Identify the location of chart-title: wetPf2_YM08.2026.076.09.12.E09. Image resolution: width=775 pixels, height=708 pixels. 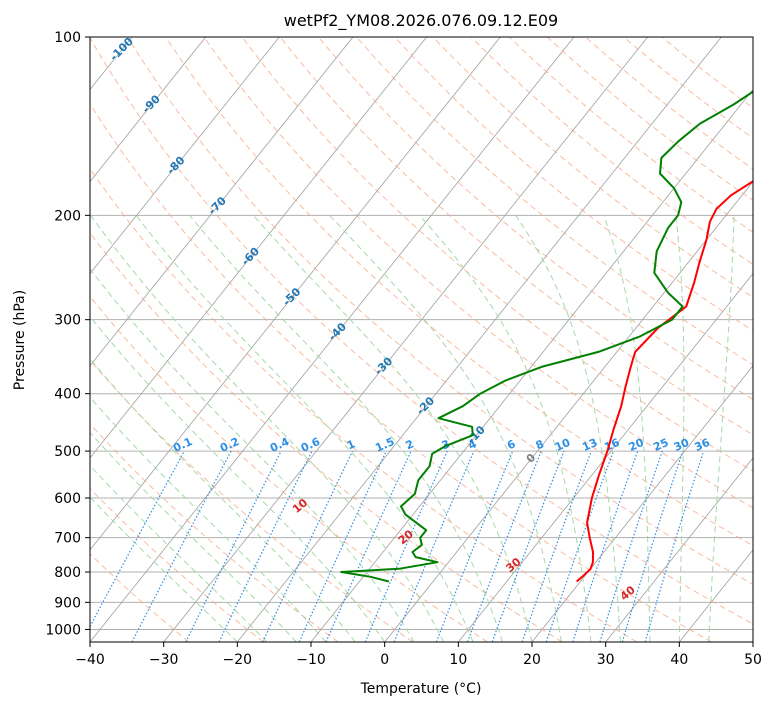
(421, 21).